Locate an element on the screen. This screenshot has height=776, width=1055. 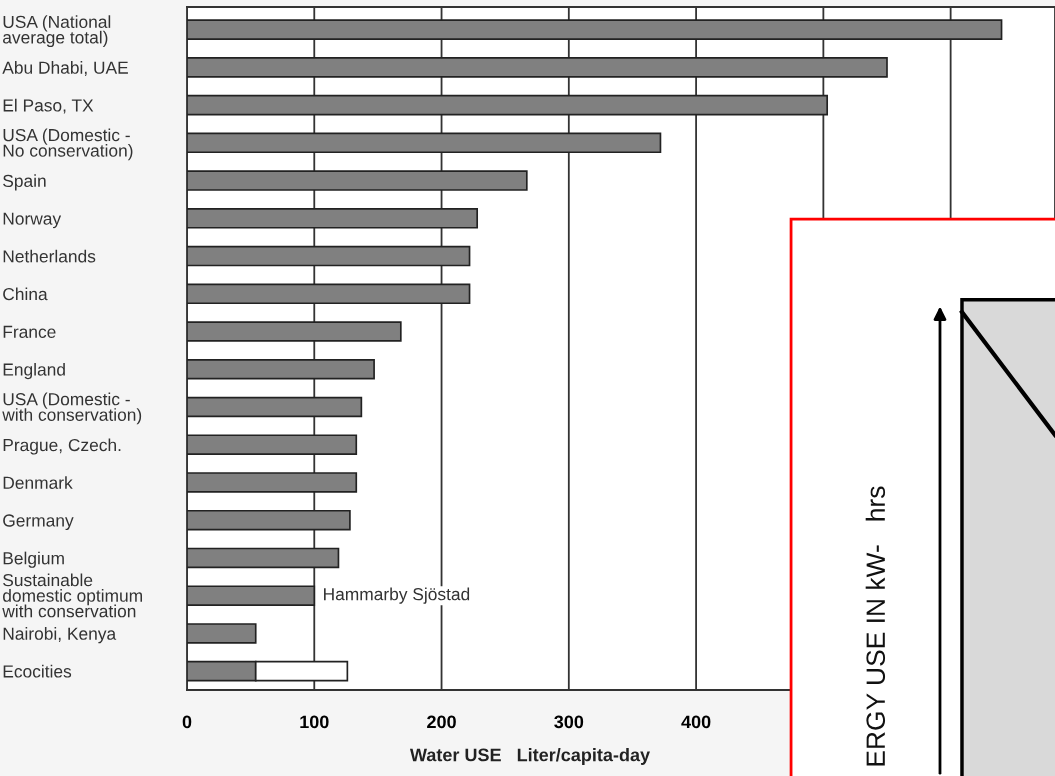
x-tick-label: 100 is located at coordinates (314, 722).